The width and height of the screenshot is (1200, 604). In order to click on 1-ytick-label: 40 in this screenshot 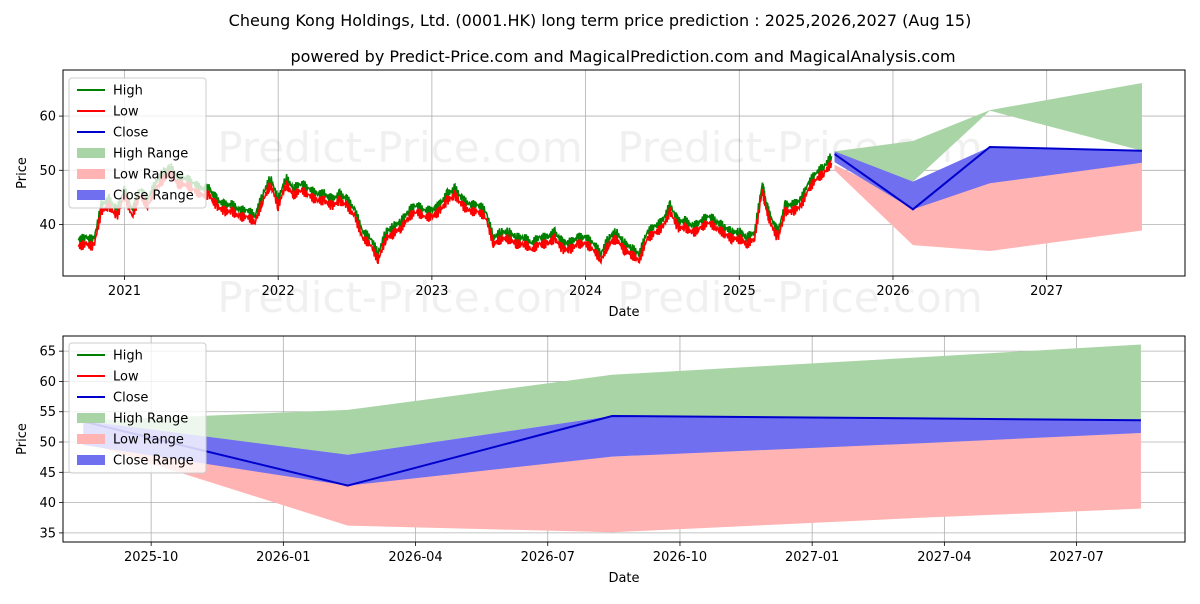, I will do `click(47, 503)`.